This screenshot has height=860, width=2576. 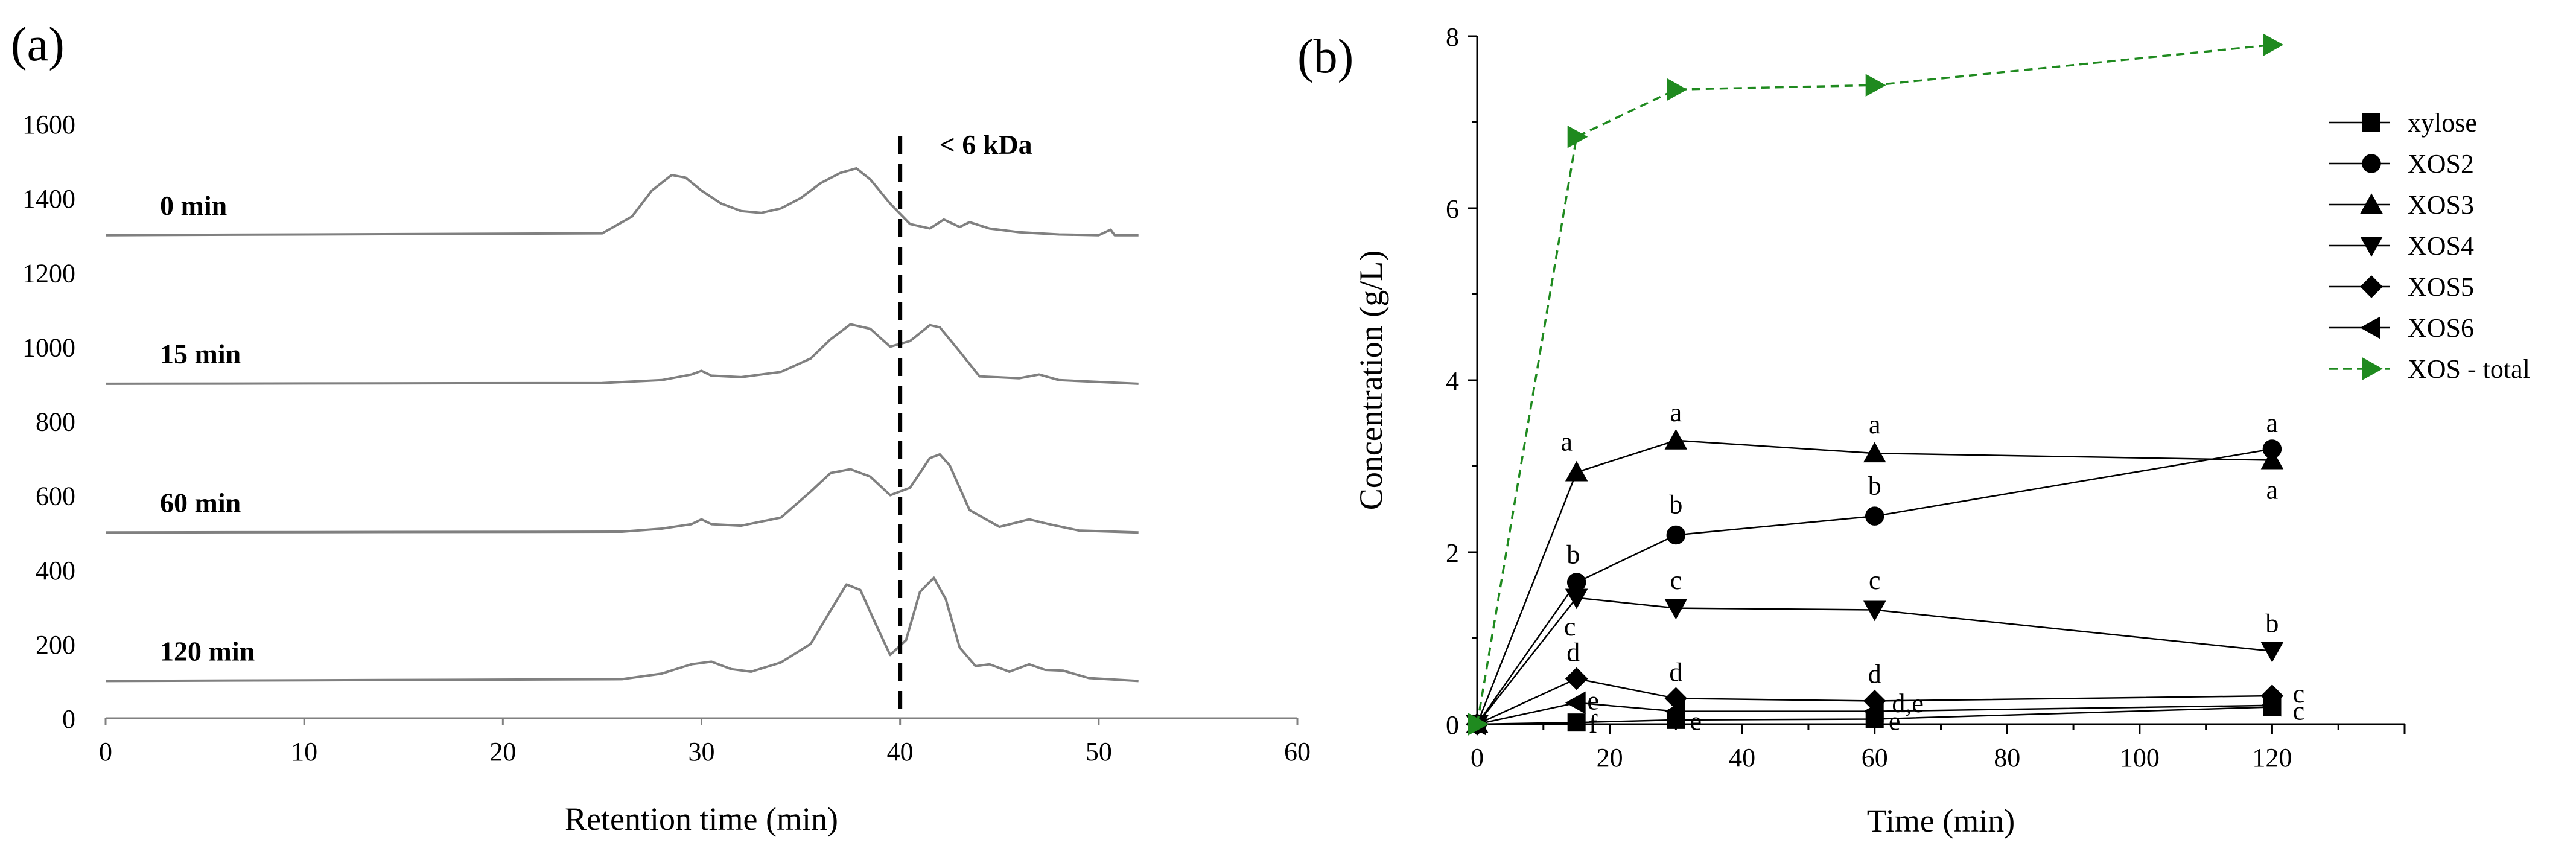 What do you see at coordinates (201, 502) in the screenshot?
I see `trace-label: 60 min` at bounding box center [201, 502].